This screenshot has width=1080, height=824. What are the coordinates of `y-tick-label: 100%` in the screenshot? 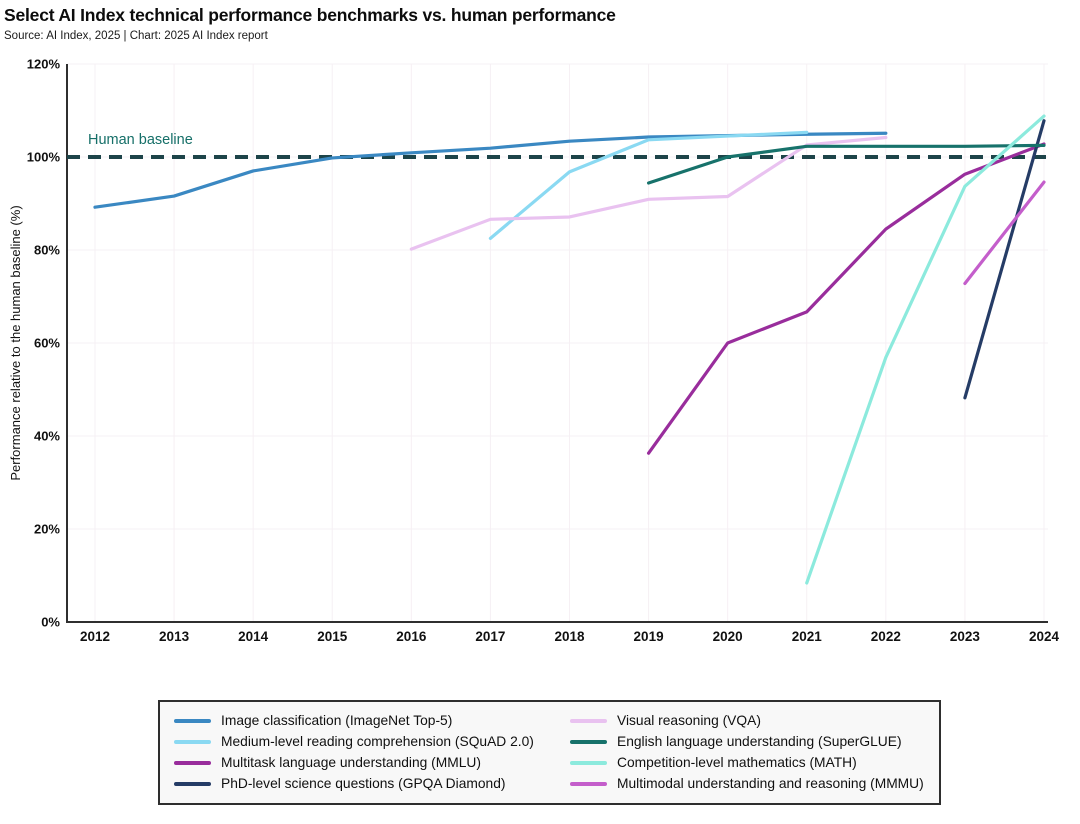 It's located at (44, 157).